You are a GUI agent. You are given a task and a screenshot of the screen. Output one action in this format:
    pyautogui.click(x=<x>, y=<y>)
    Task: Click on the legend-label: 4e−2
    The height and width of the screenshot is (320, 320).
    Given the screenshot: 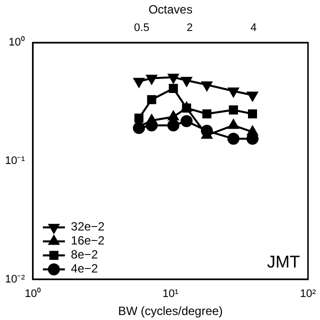 What is the action you would take?
    pyautogui.click(x=84, y=269)
    